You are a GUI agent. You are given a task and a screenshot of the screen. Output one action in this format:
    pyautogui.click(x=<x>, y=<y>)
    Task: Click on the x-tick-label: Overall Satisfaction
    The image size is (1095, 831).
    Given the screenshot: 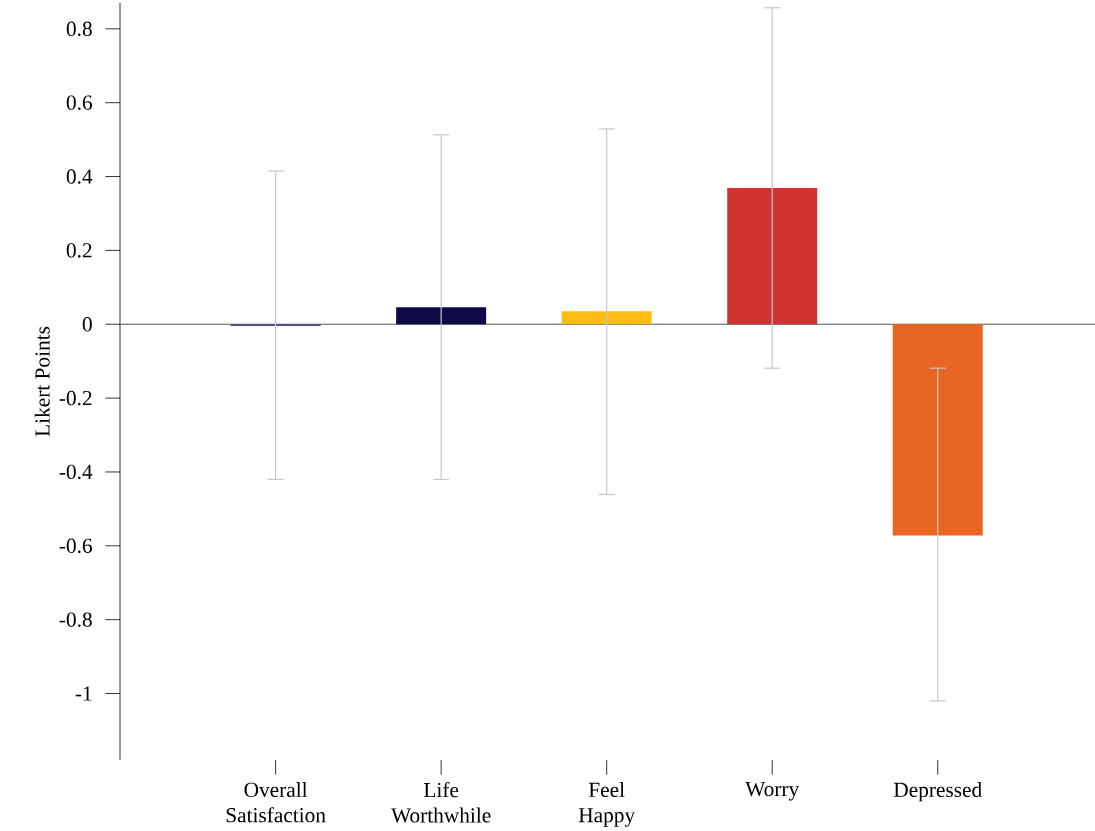 What is the action you would take?
    pyautogui.click(x=276, y=802)
    